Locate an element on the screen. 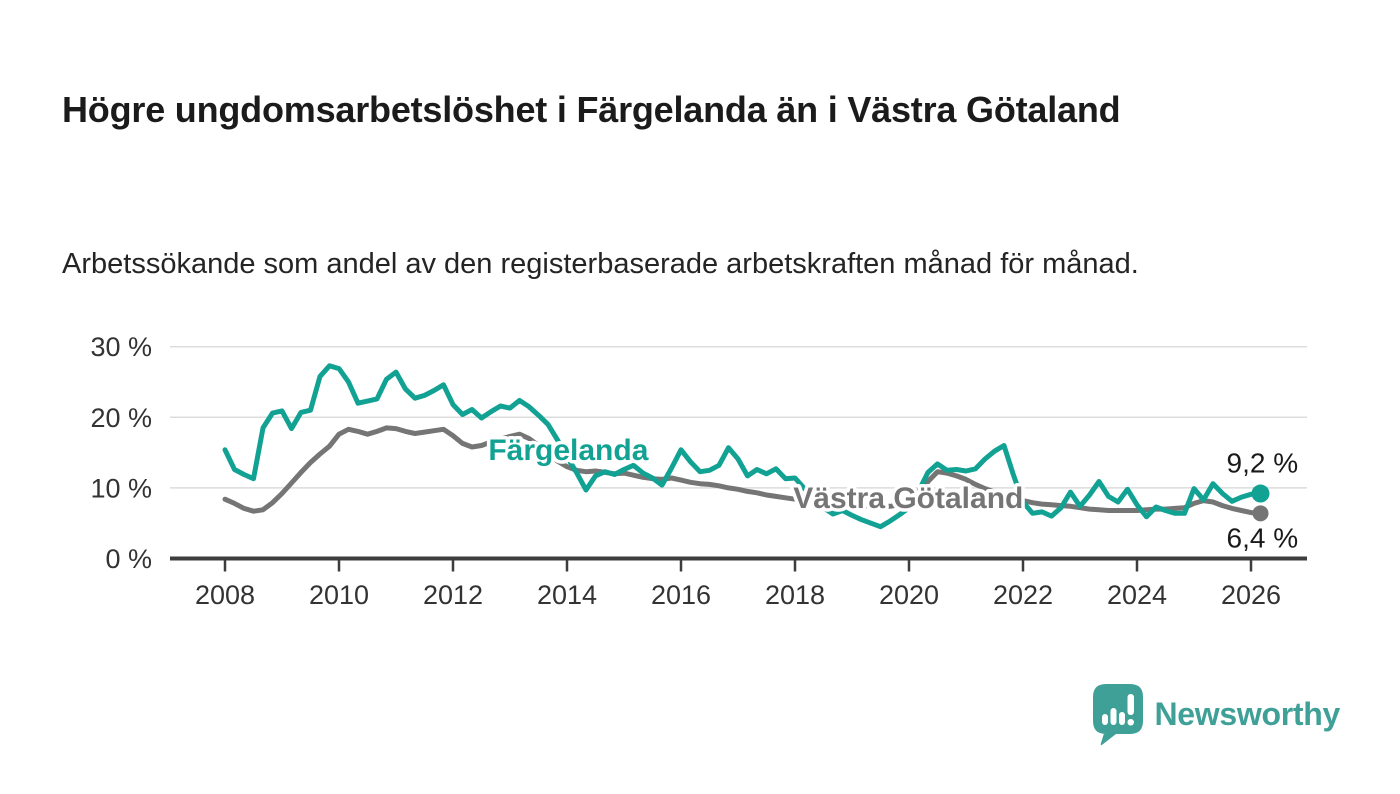 This screenshot has width=1400, height=794. y-tick-label: 0 % is located at coordinates (128, 559).